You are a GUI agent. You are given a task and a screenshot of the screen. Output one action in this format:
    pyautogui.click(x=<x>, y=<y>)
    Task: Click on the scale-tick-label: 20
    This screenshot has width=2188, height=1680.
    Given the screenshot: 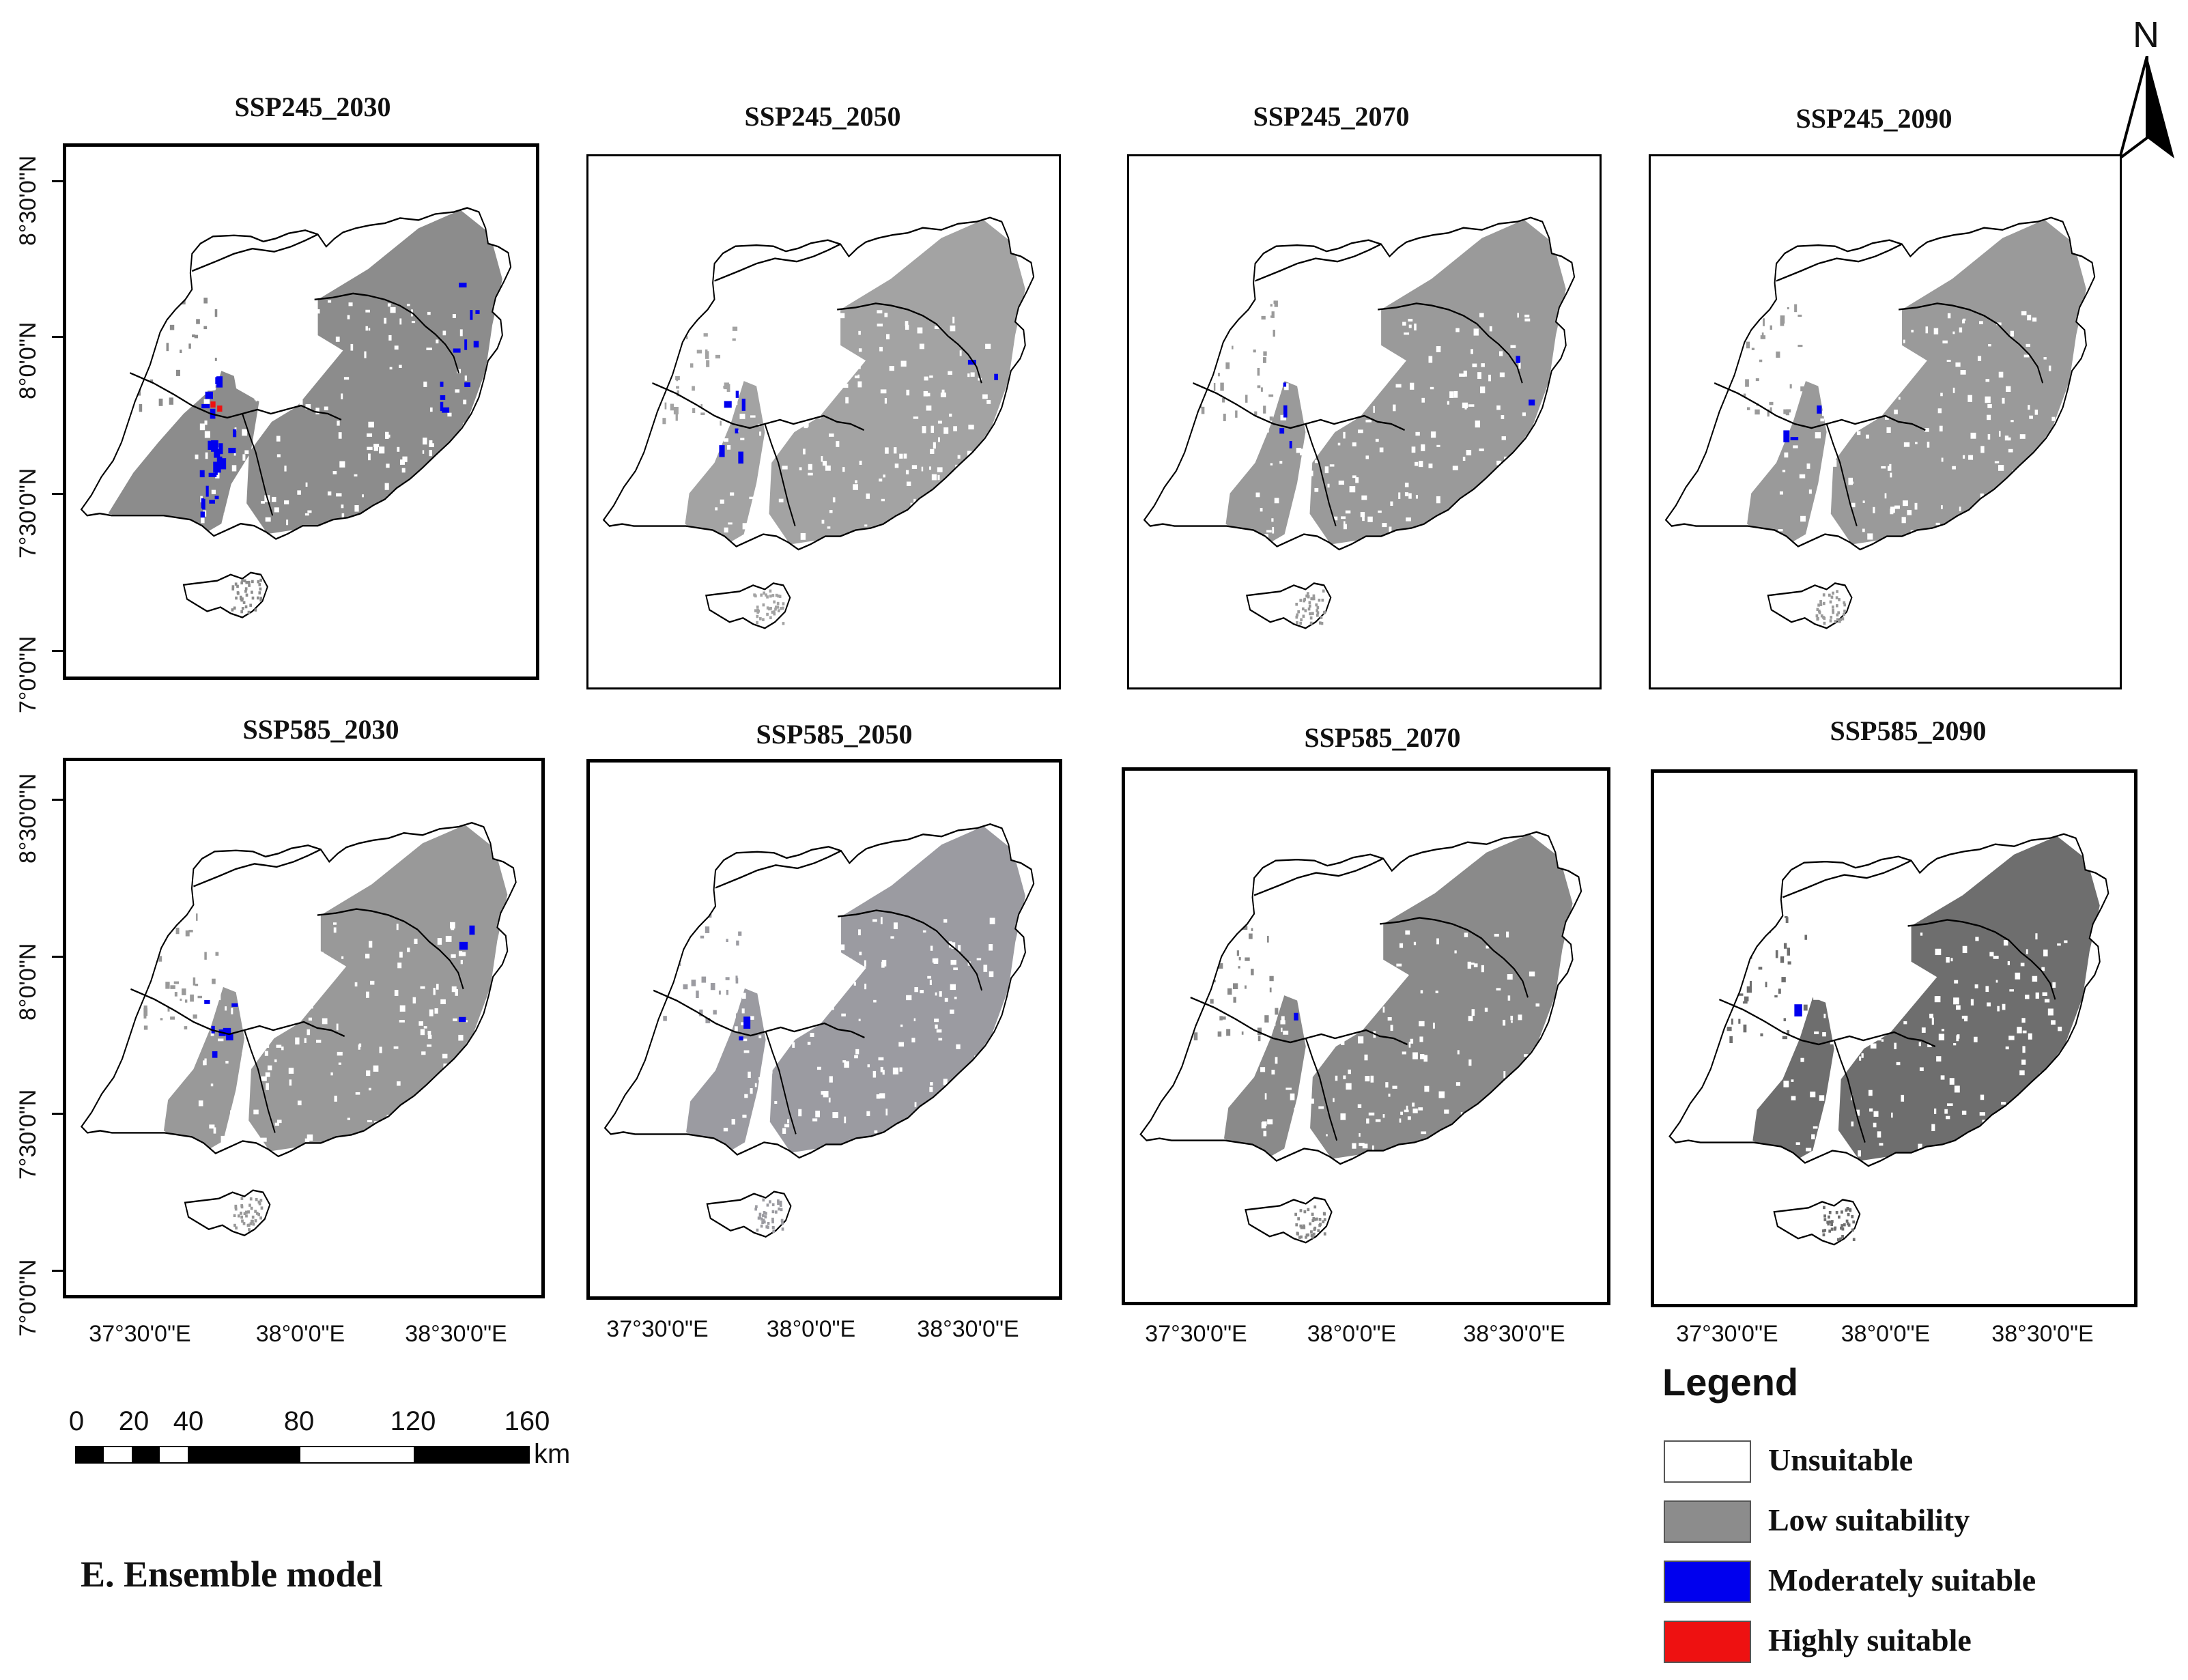 What is the action you would take?
    pyautogui.click(x=134, y=1421)
    